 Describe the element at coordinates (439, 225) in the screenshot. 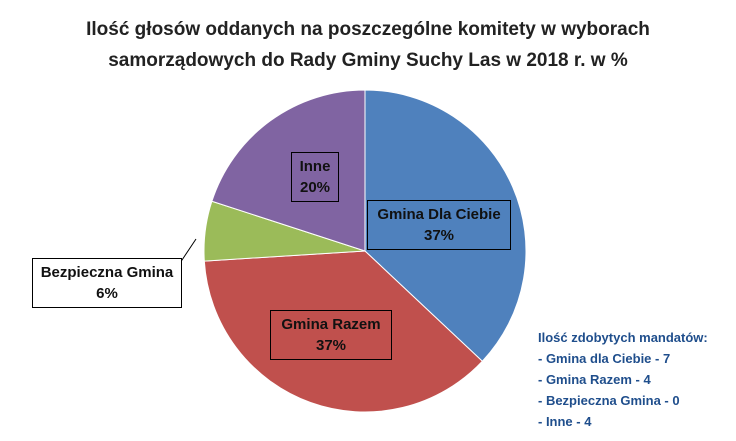

I see `slice-label-gmina-dla-ciebie: Gmina Dla Ciebie 37%` at that location.